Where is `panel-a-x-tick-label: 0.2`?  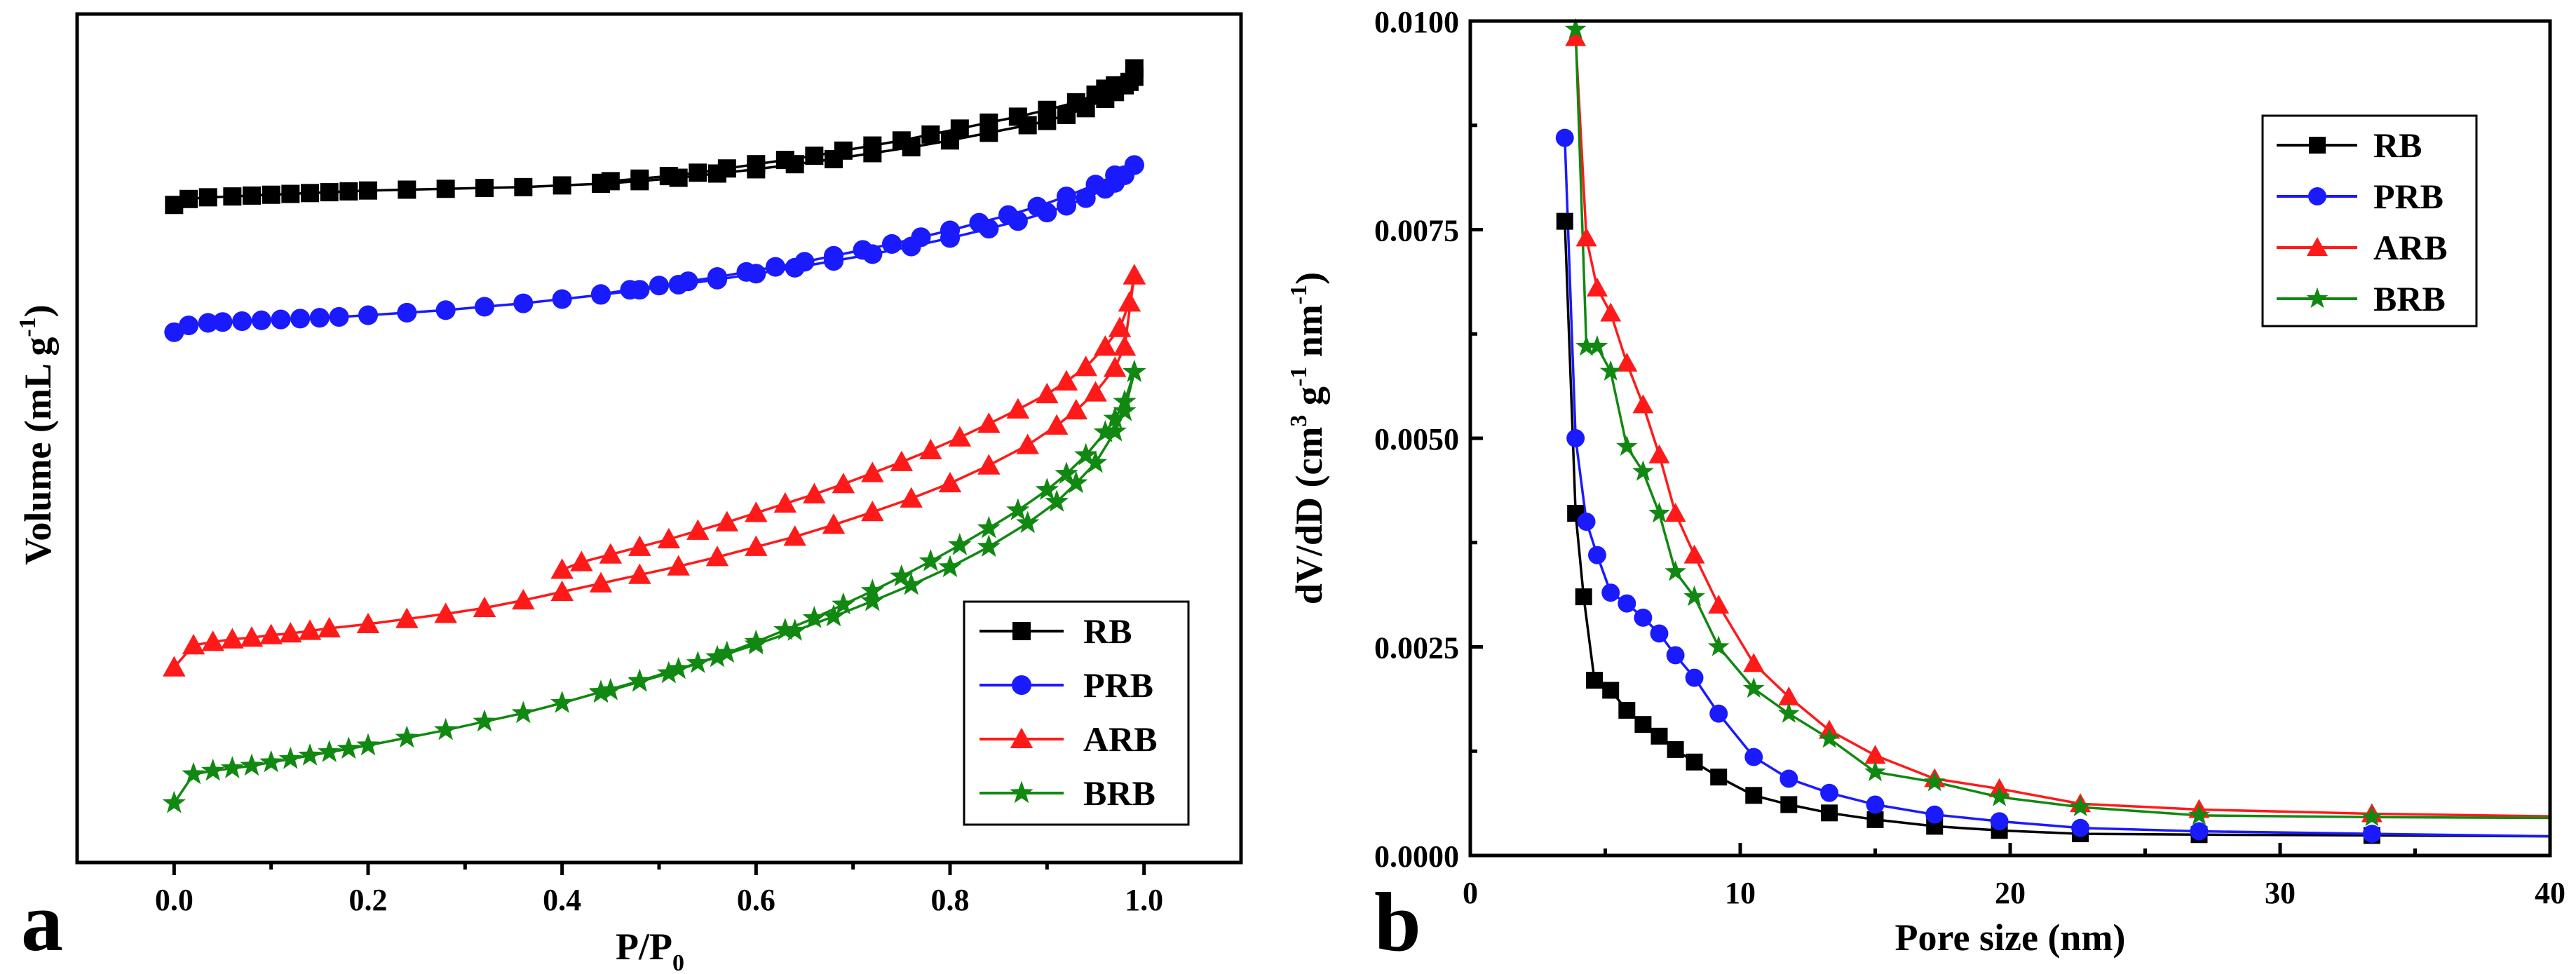 panel-a-x-tick-label: 0.2 is located at coordinates (368, 900).